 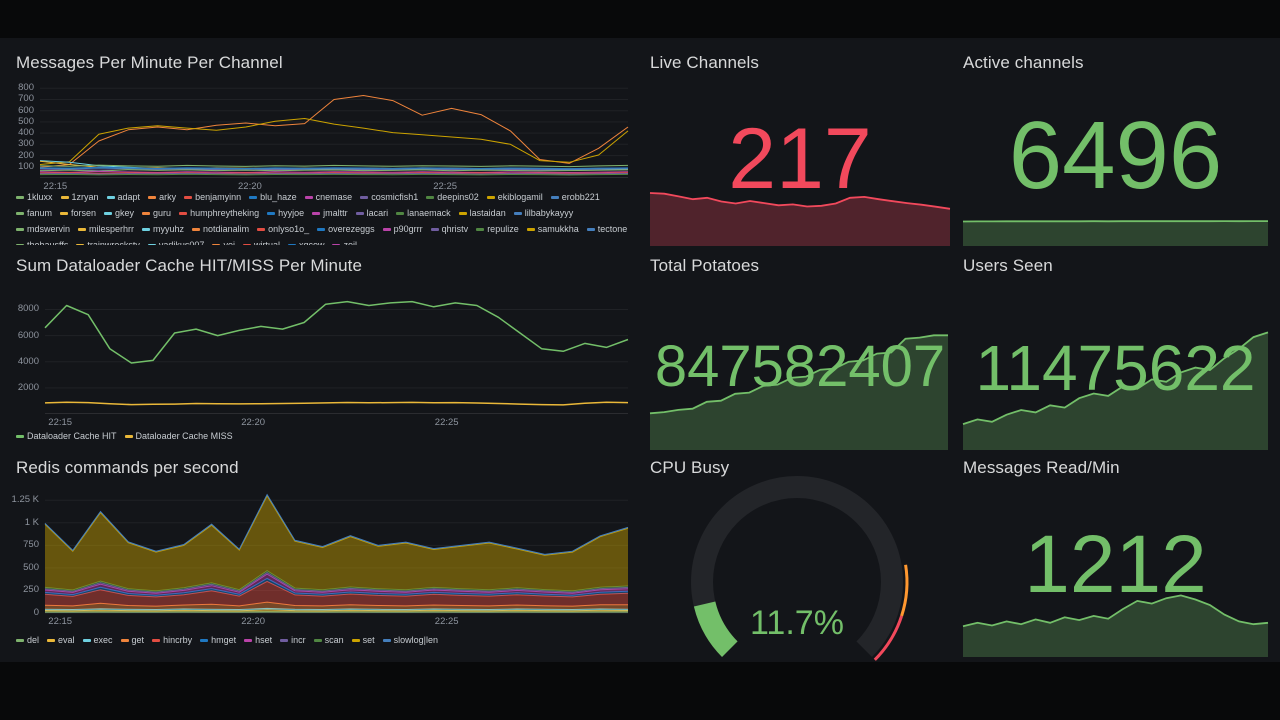 I want to click on legend-item: blu_haze, so click(x=273, y=197).